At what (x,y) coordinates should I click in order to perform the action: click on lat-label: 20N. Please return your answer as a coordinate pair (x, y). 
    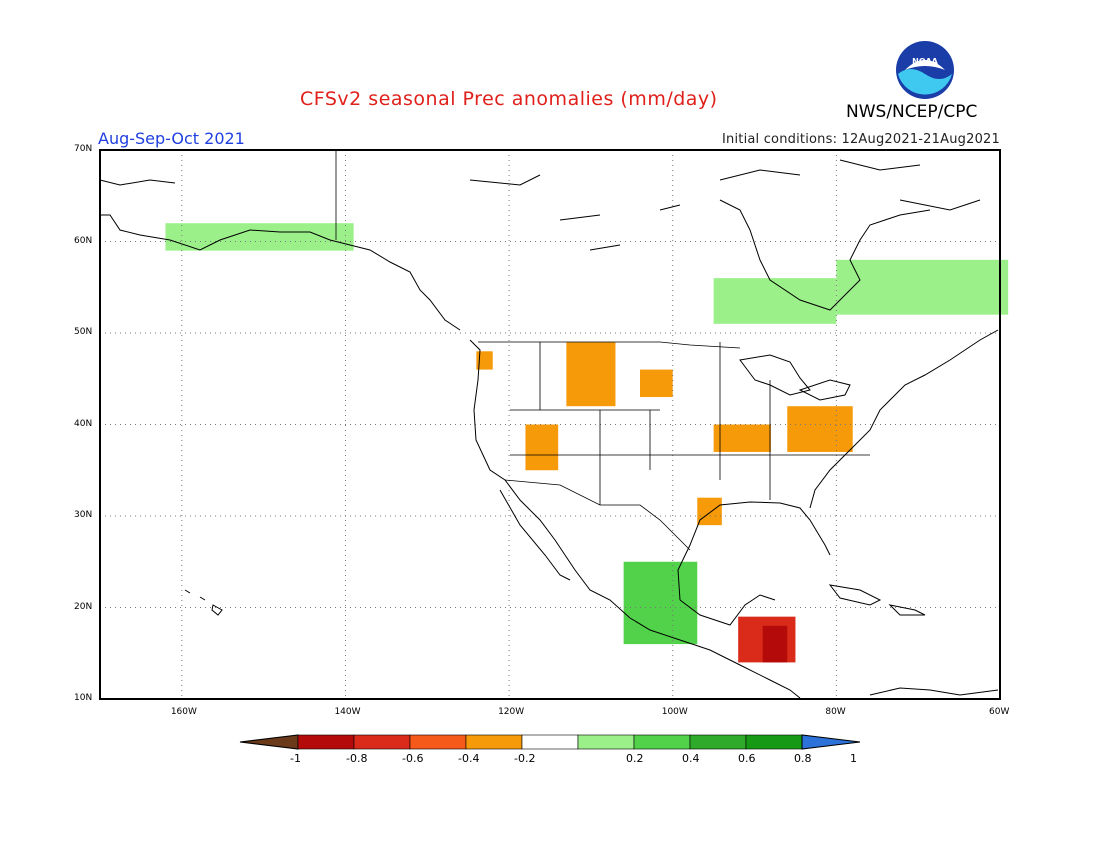
    Looking at the image, I should click on (83, 606).